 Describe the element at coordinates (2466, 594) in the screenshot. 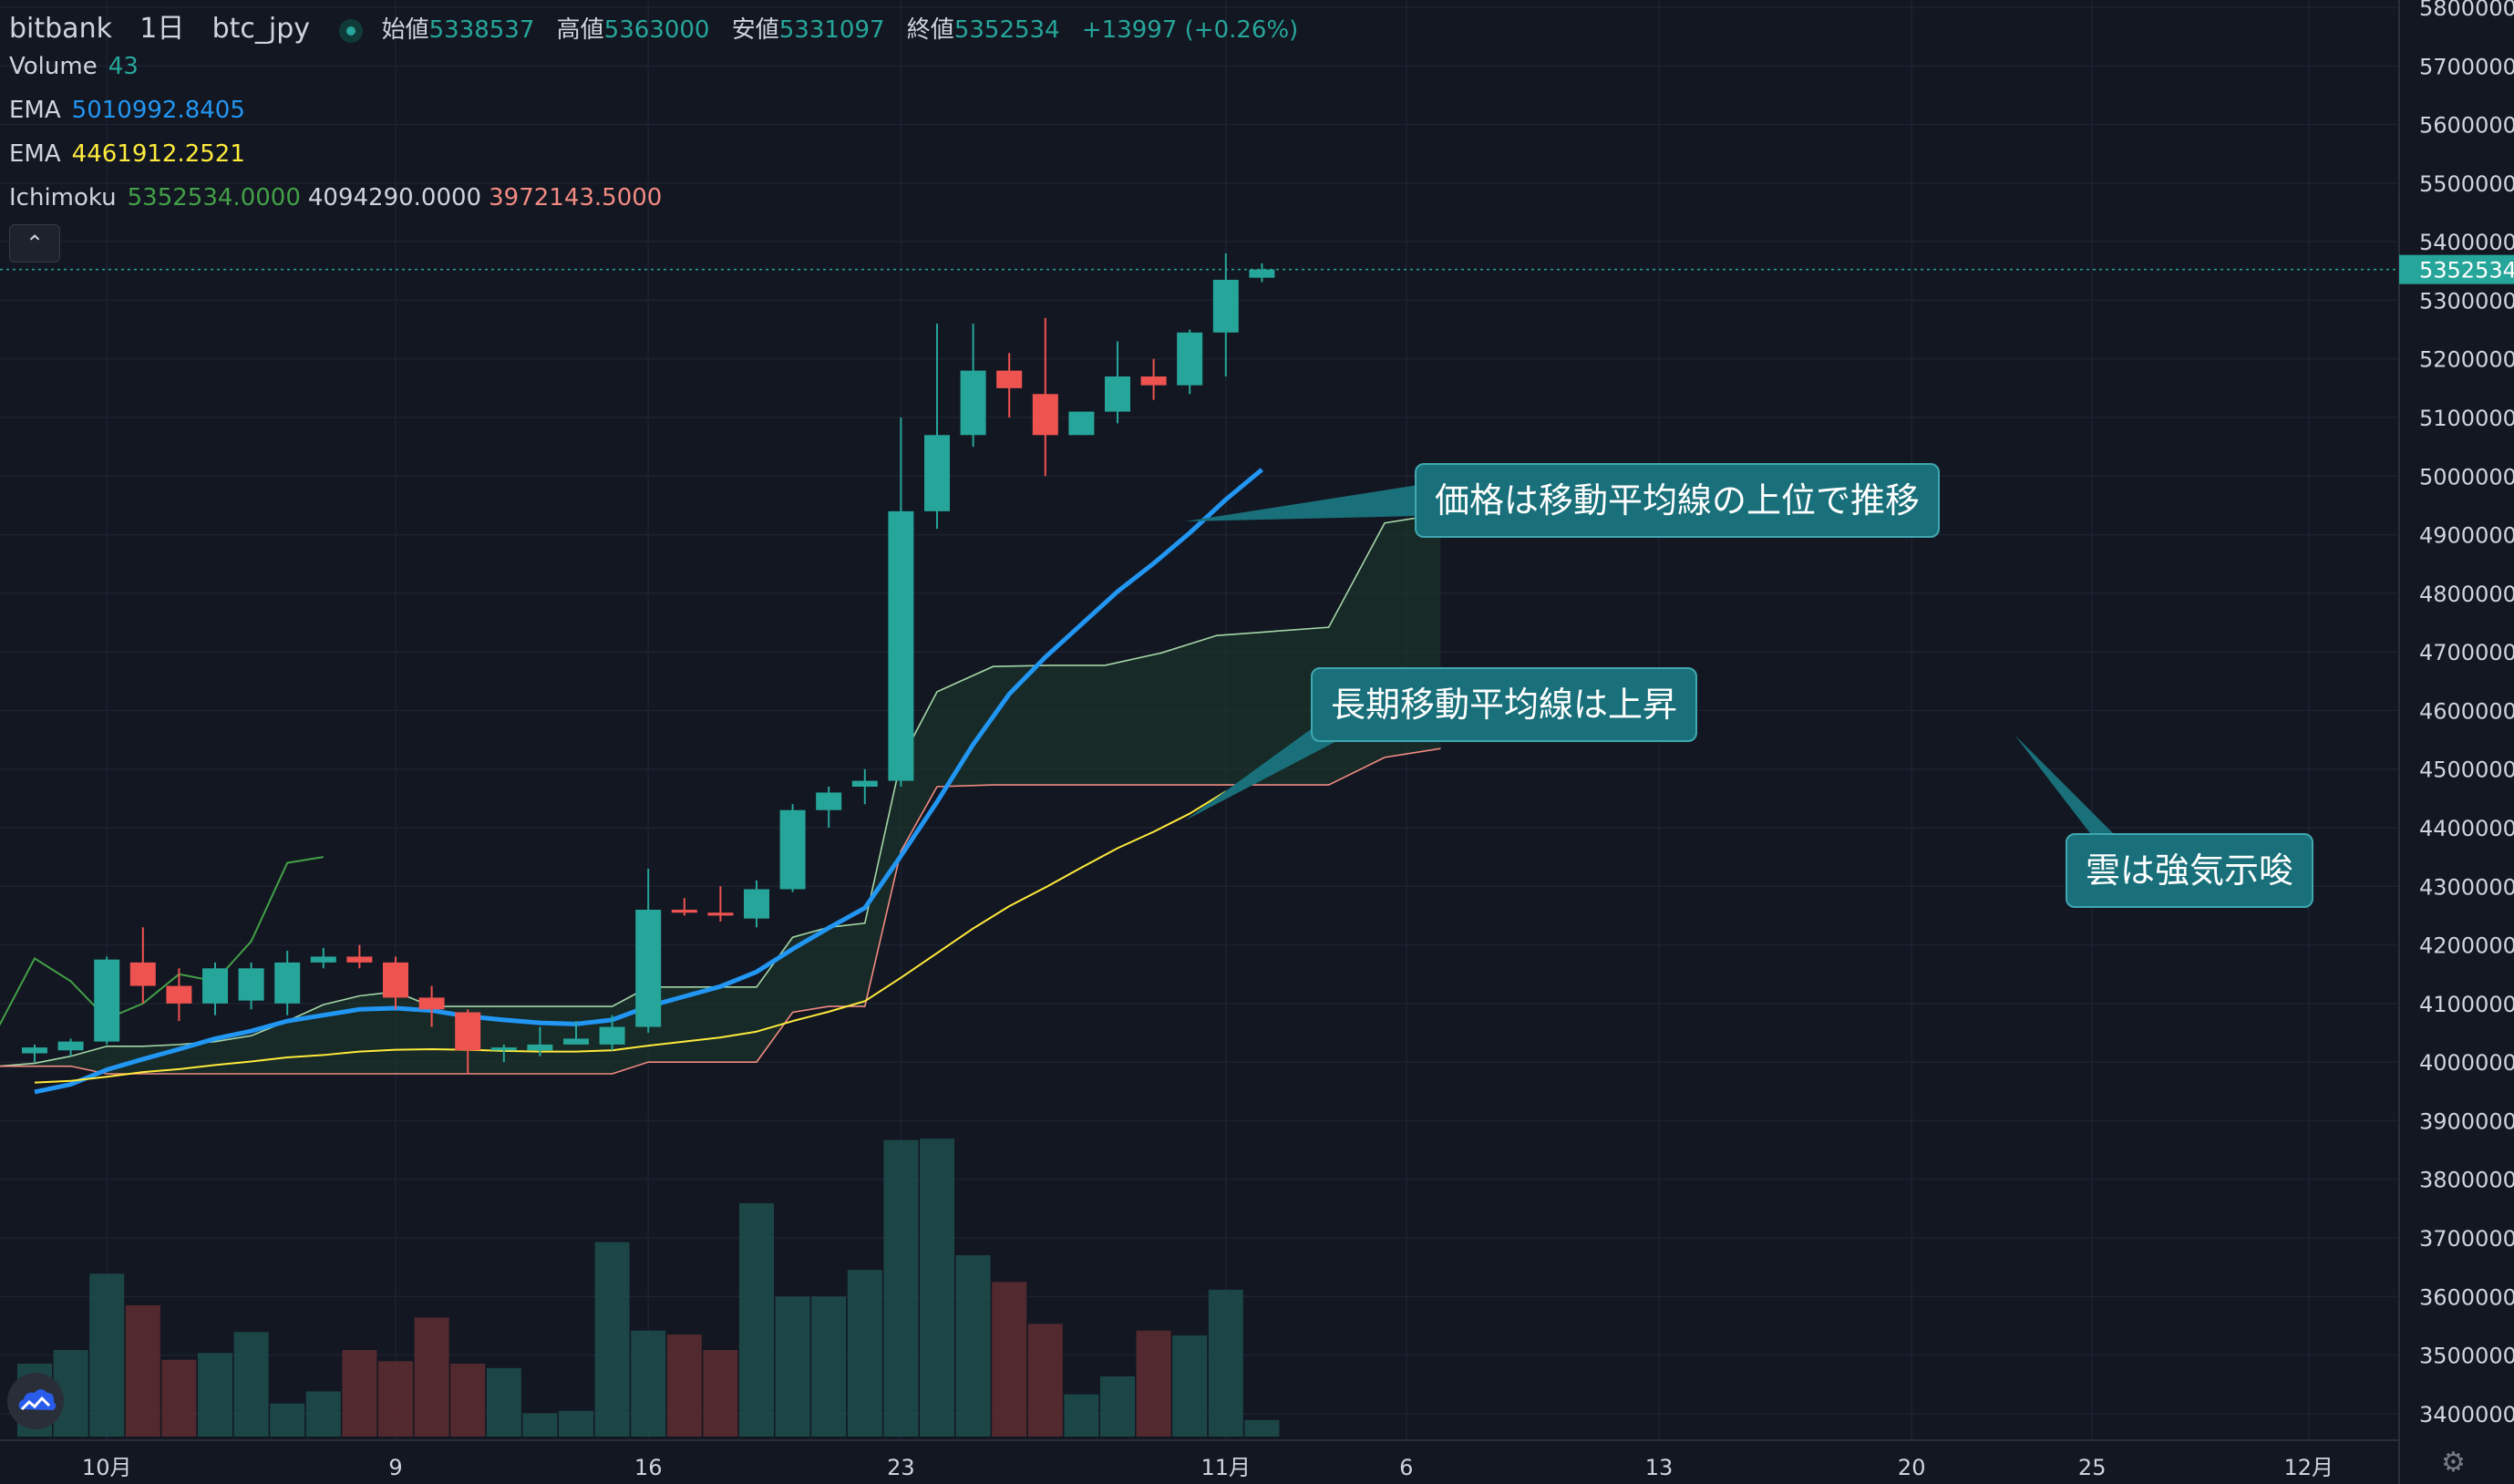

I see `y-tick-label: 4800000` at that location.